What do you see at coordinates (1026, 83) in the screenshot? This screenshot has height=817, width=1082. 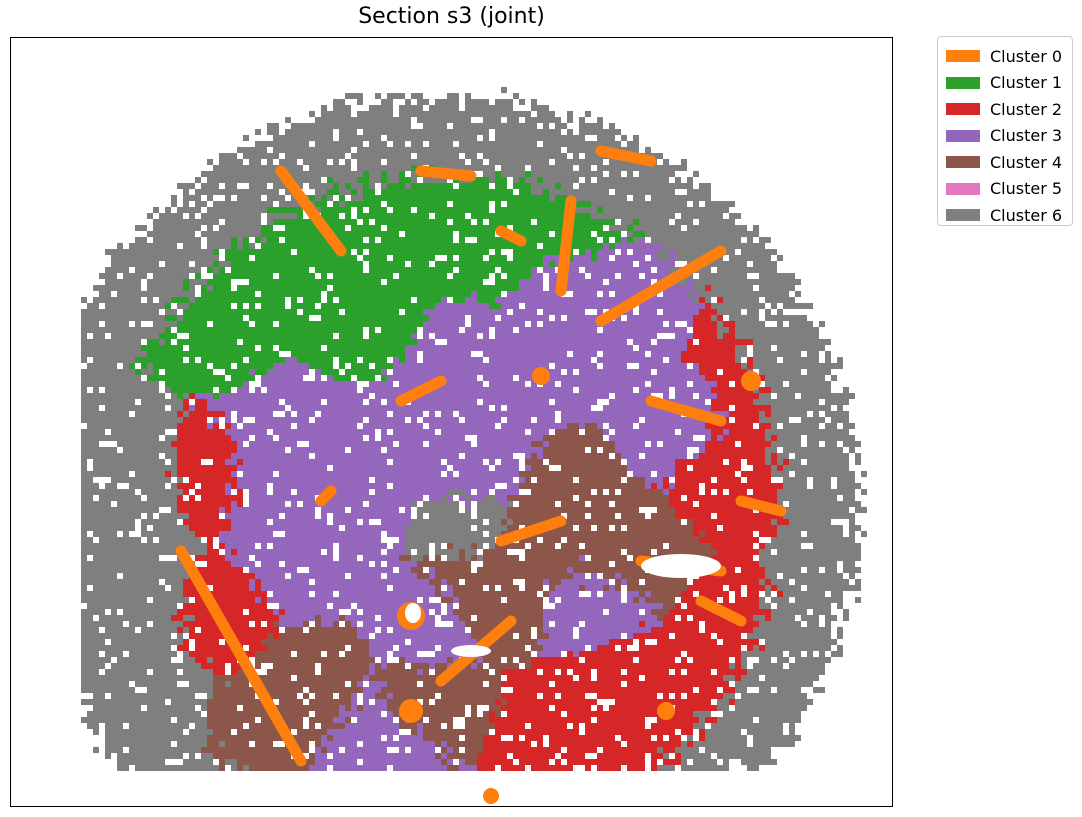 I see `legend-label: Cluster 1` at bounding box center [1026, 83].